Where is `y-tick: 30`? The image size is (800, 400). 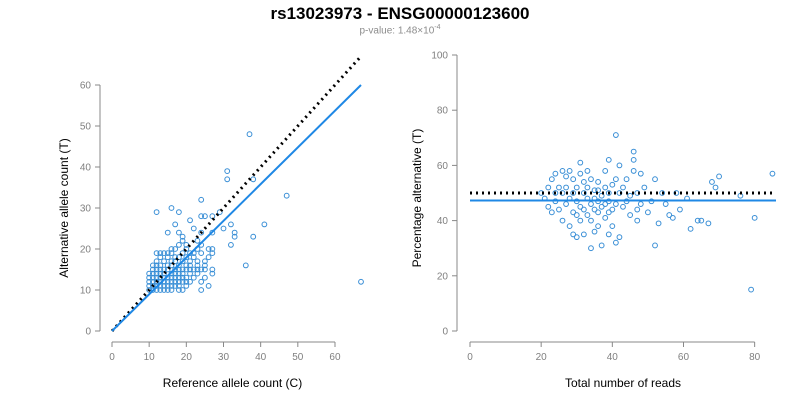 y-tick: 30 is located at coordinates (90, 209).